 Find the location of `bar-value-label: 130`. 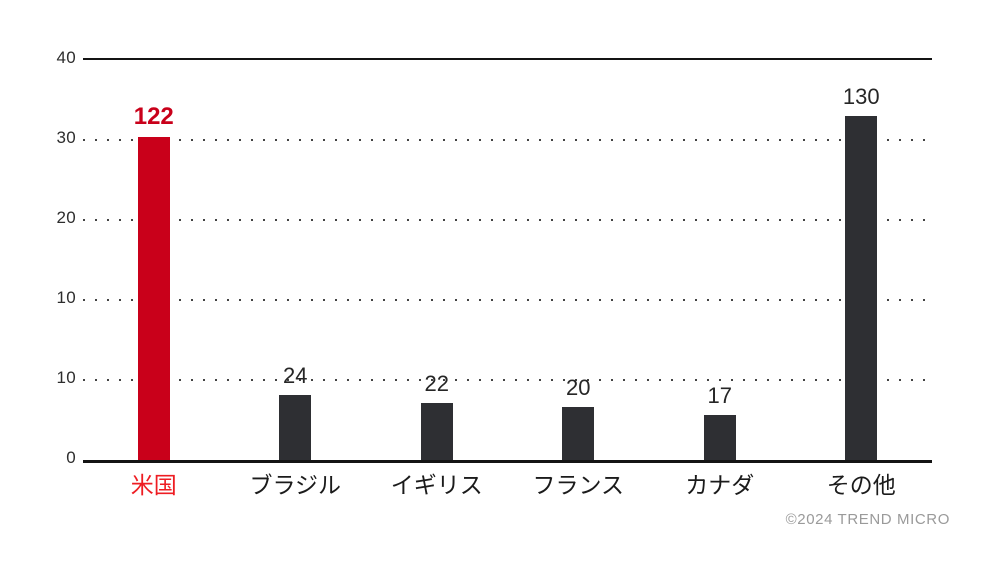

bar-value-label: 130 is located at coordinates (861, 96).